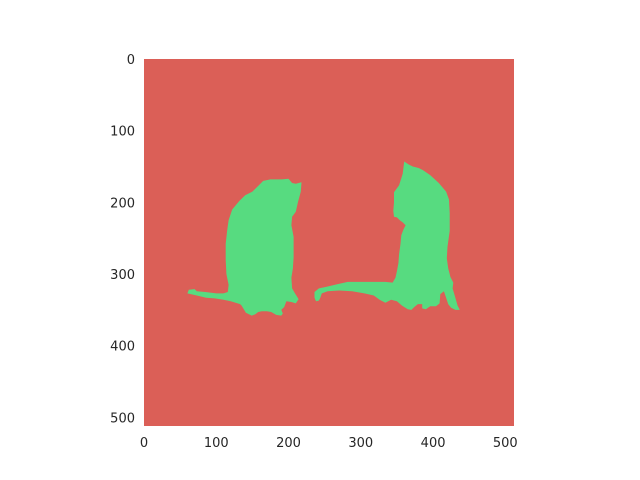 The height and width of the screenshot is (480, 640). I want to click on y-tick-label: 400, so click(122, 347).